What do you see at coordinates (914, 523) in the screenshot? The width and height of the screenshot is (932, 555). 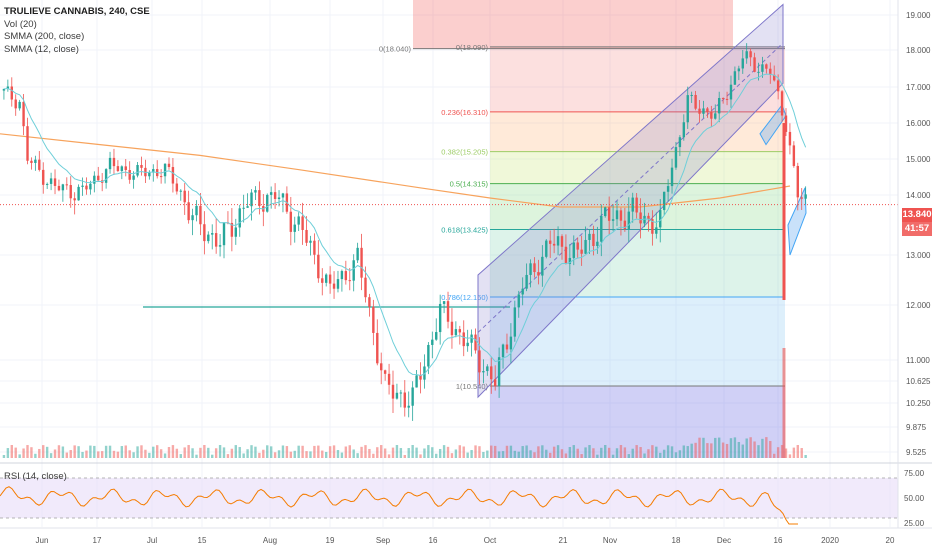 I see `rsi-axis-label: 25.00` at bounding box center [914, 523].